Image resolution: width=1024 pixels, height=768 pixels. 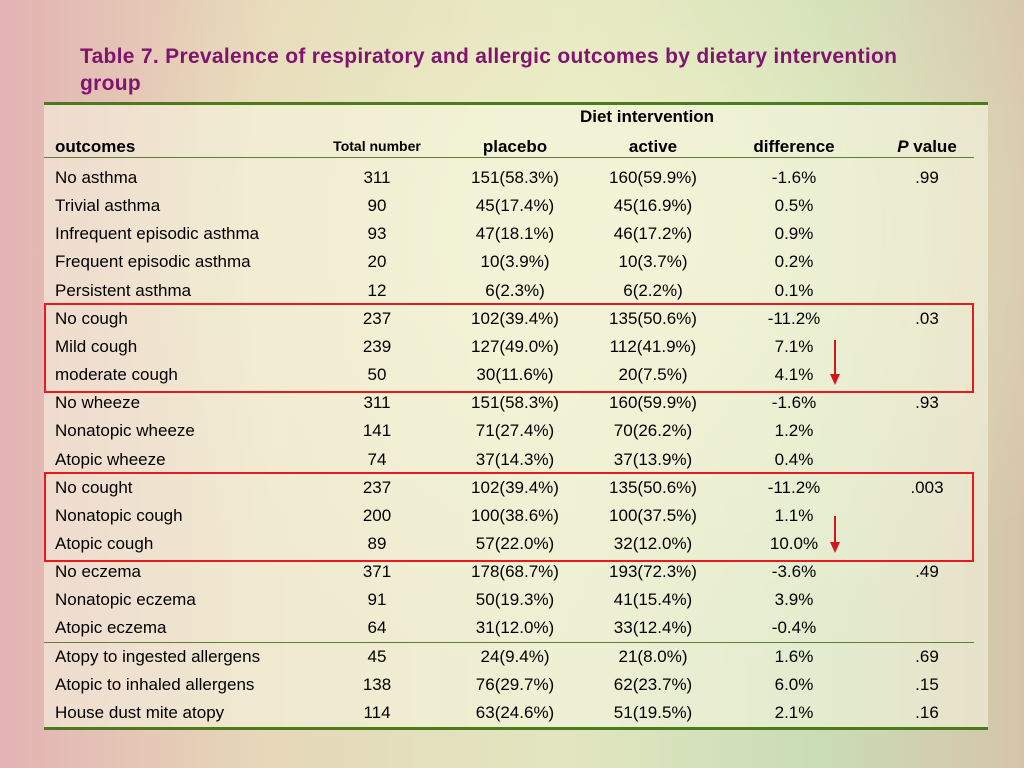 What do you see at coordinates (653, 543) in the screenshot?
I see `table-cell: 32(12.0%)` at bounding box center [653, 543].